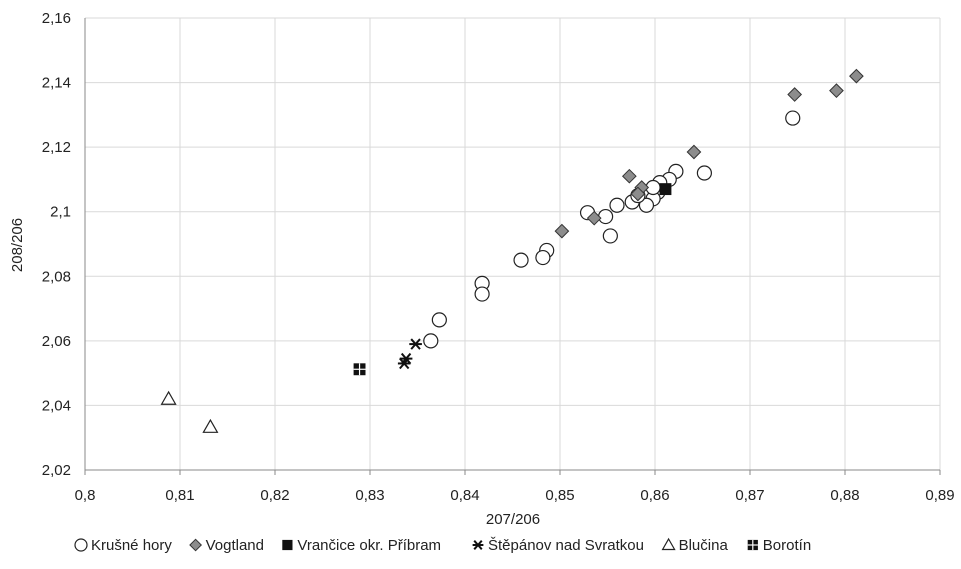 This screenshot has width=961, height=569. I want to click on x-tick-label: 0,81, so click(179, 495).